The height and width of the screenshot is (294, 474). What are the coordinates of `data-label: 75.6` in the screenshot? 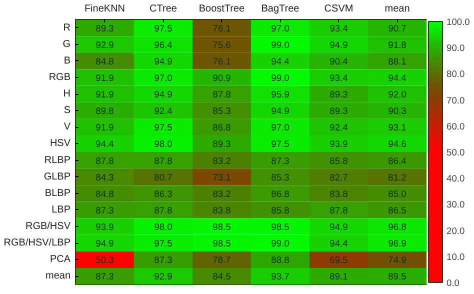 It's located at (221, 45).